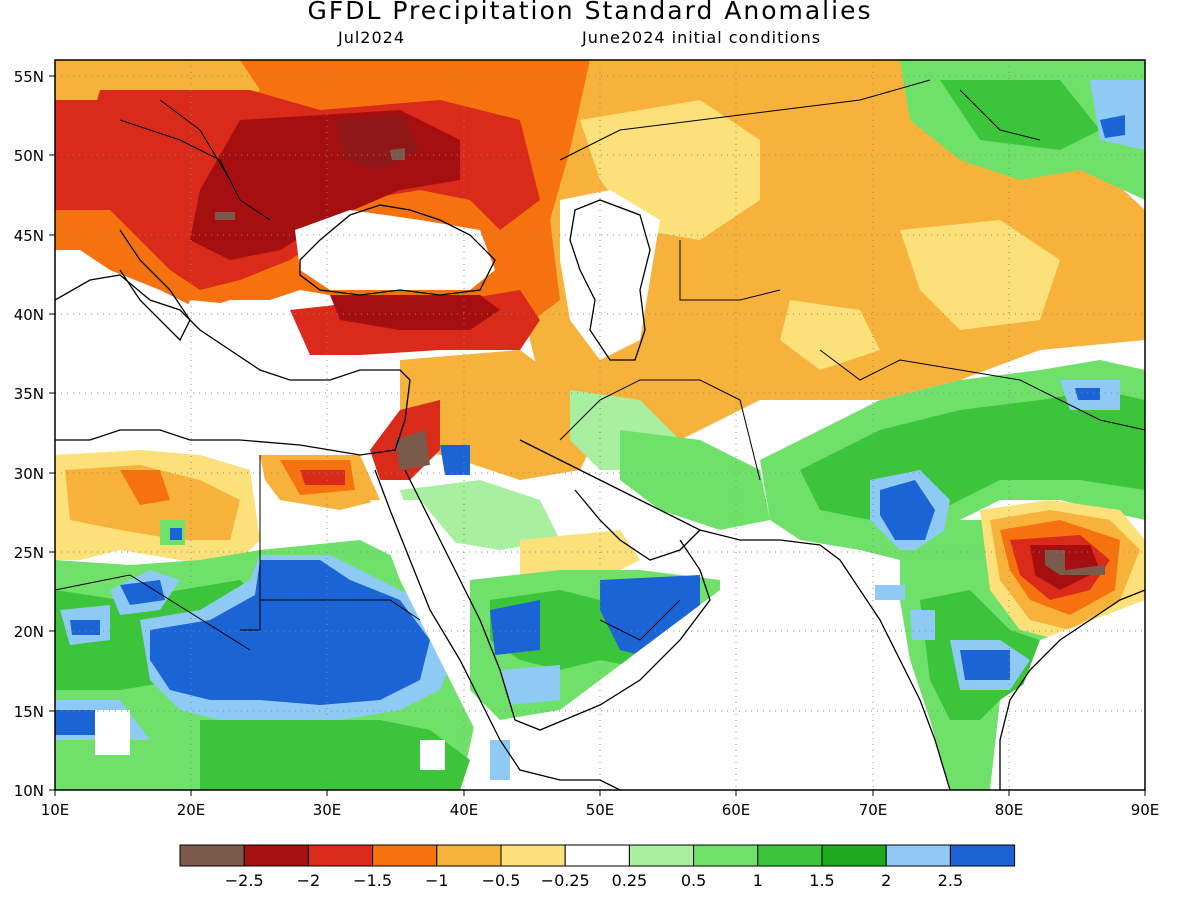 Image resolution: width=1200 pixels, height=900 pixels. What do you see at coordinates (191, 810) in the screenshot?
I see `lon-tick-label: 20E` at bounding box center [191, 810].